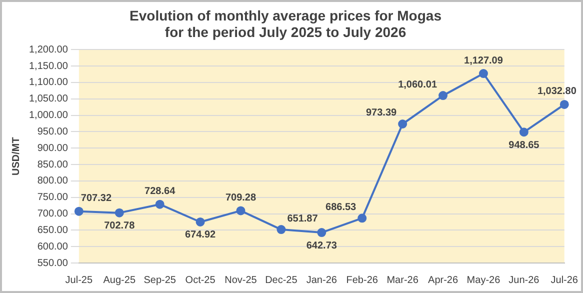 Image resolution: width=583 pixels, height=293 pixels. I want to click on x-tick-label: Jun-26, so click(524, 280).